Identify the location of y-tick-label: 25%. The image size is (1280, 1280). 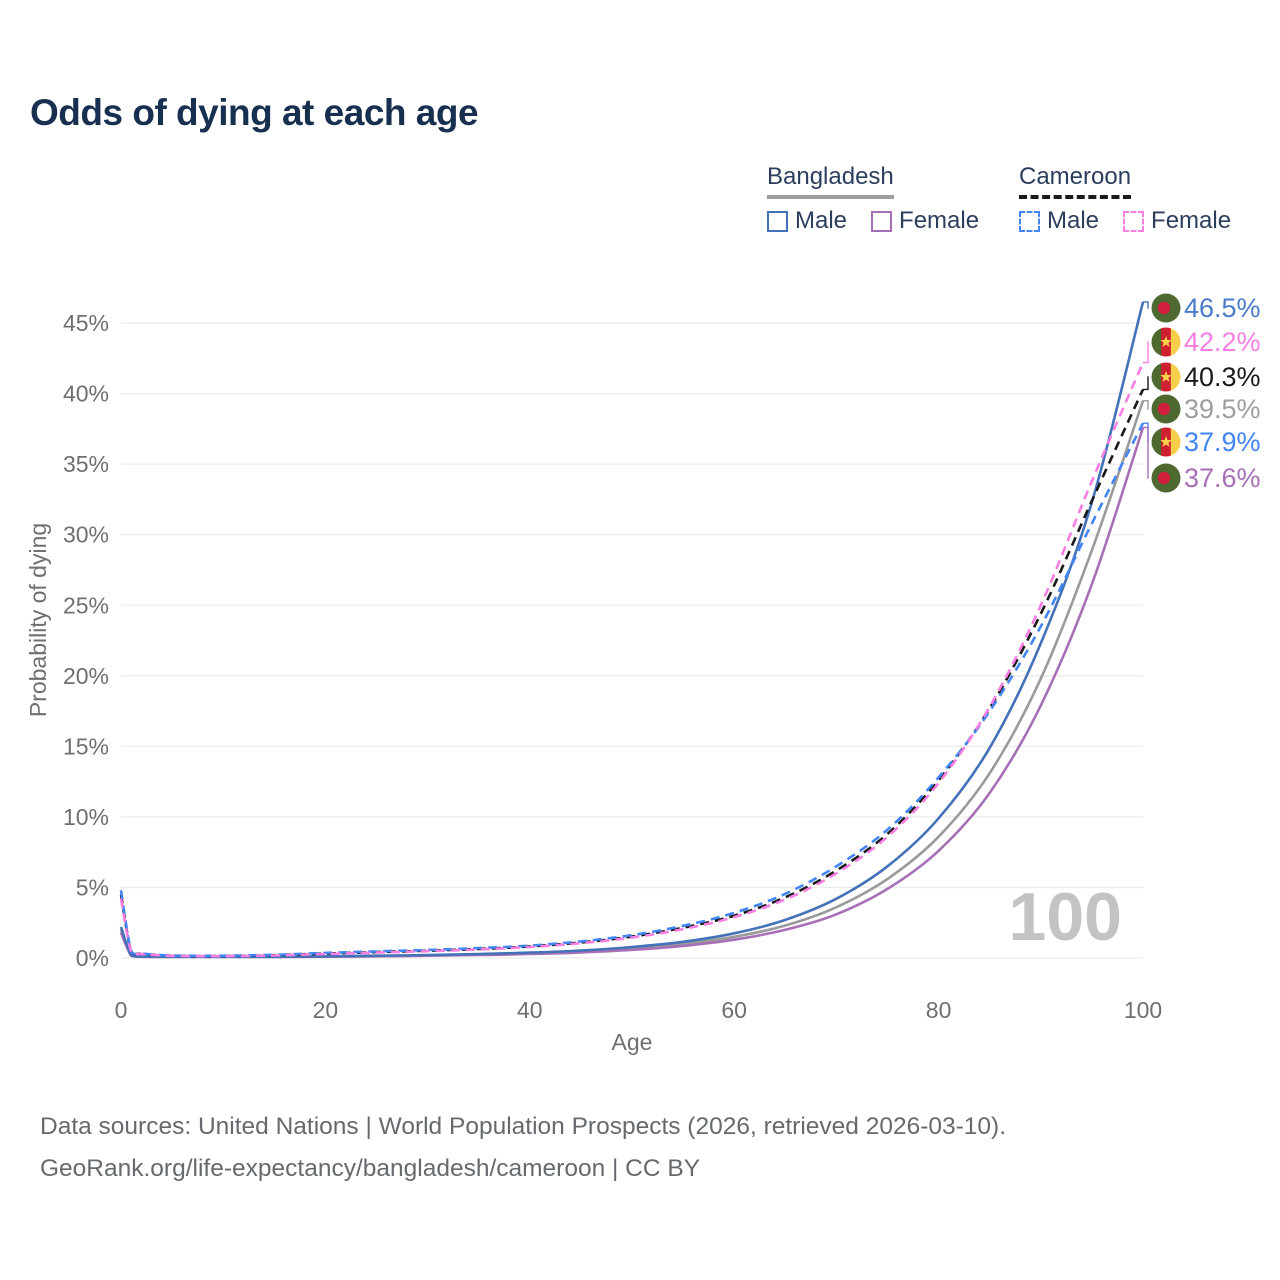
(86, 605).